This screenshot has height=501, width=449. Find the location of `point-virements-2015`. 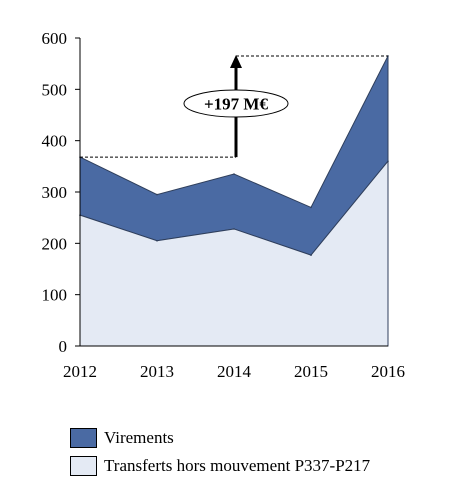

point-virements-2015 is located at coordinates (311, 207).